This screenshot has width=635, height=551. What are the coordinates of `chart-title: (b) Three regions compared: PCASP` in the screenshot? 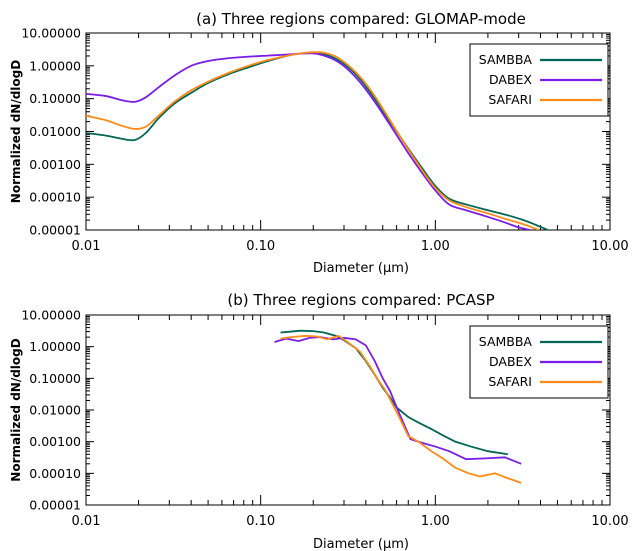 It's located at (360, 300).